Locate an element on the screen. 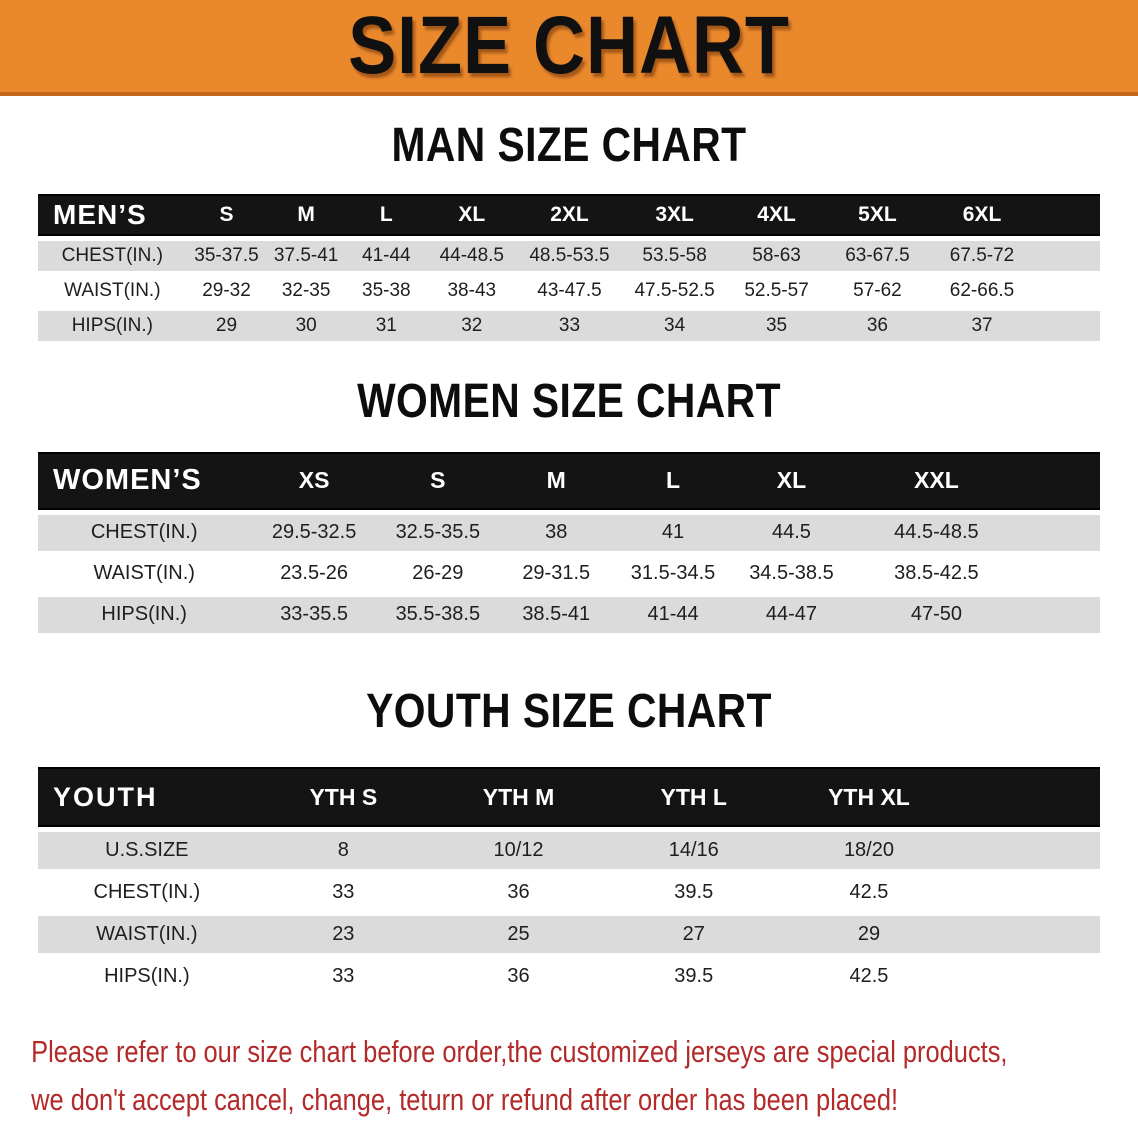 This screenshot has width=1138, height=1132. banner: SIZE CHART is located at coordinates (569, 48).